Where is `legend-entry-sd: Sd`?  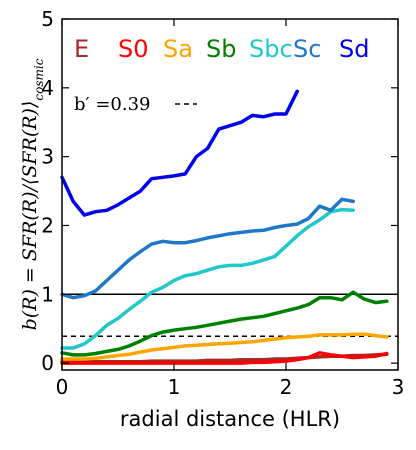
legend-entry-sd: Sd is located at coordinates (354, 49).